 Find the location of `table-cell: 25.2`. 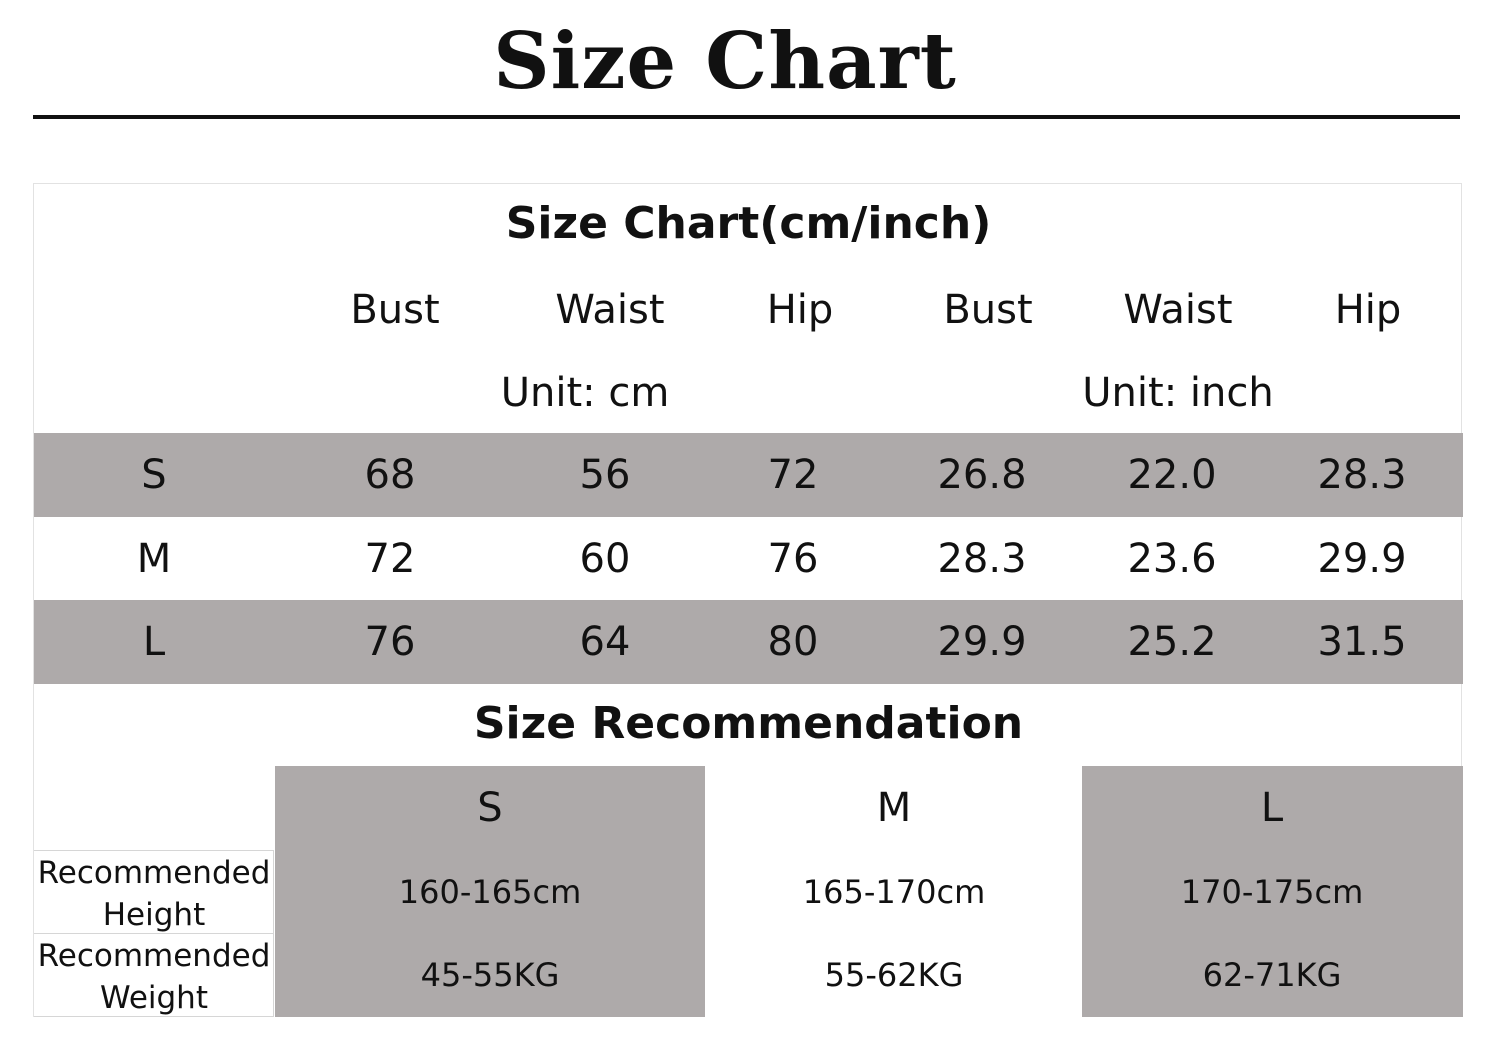

table-cell: 25.2 is located at coordinates (1172, 642).